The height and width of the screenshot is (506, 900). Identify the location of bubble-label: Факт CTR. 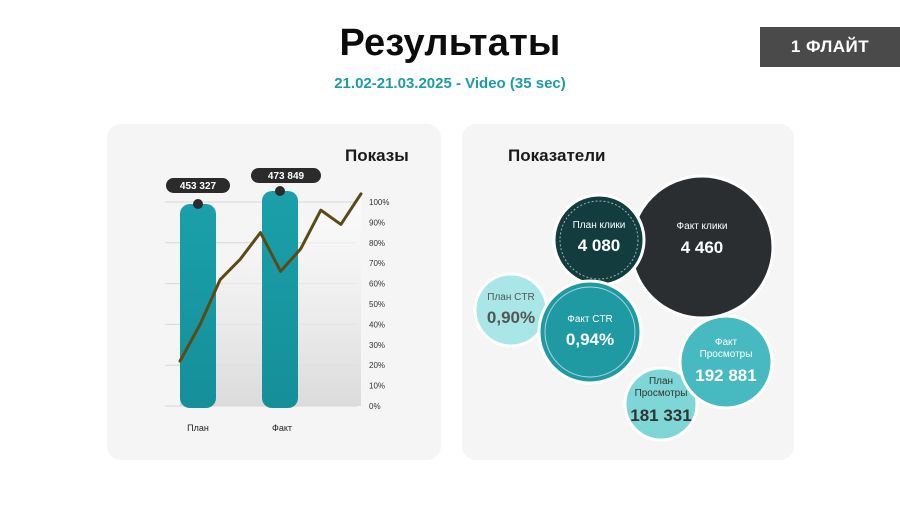
(590, 319).